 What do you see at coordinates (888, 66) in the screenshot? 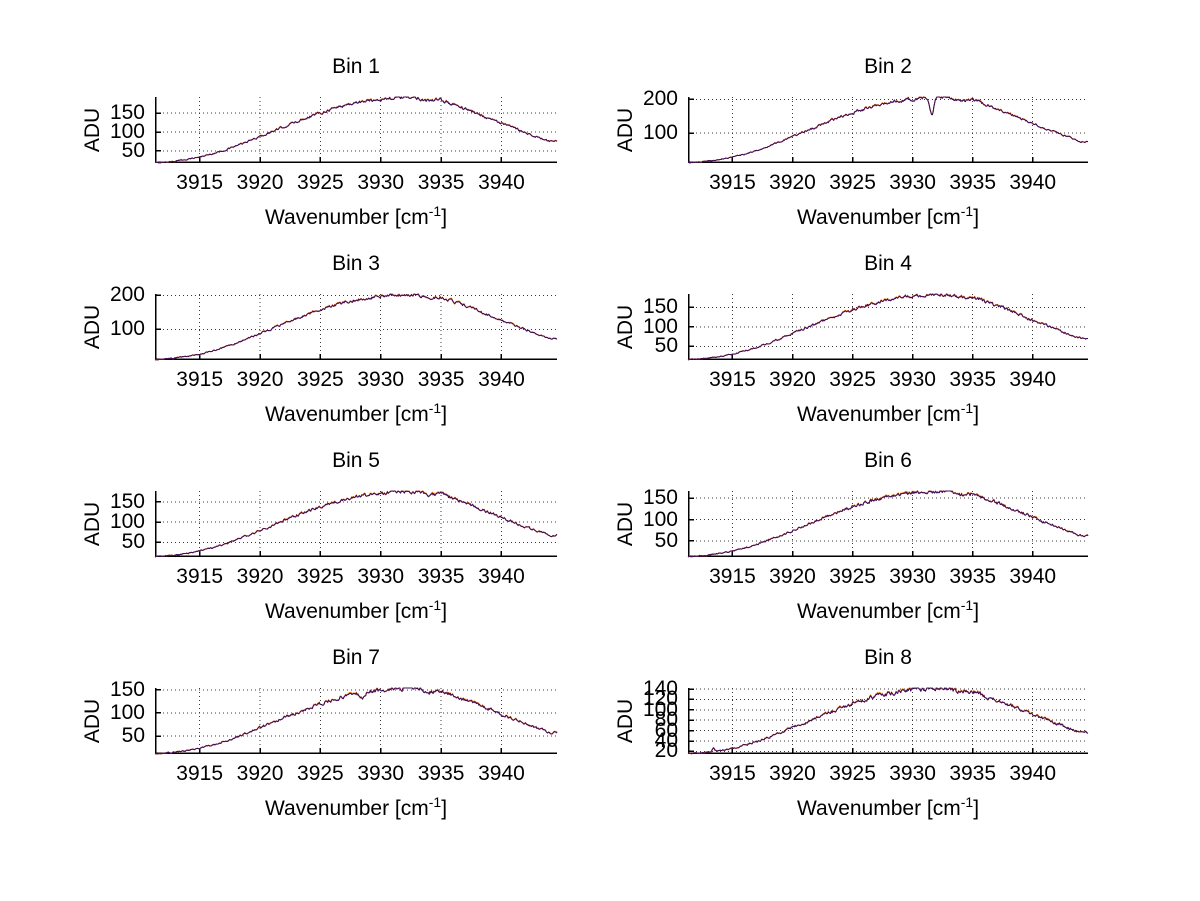
I see `bin-2-title: Bin 2` at bounding box center [888, 66].